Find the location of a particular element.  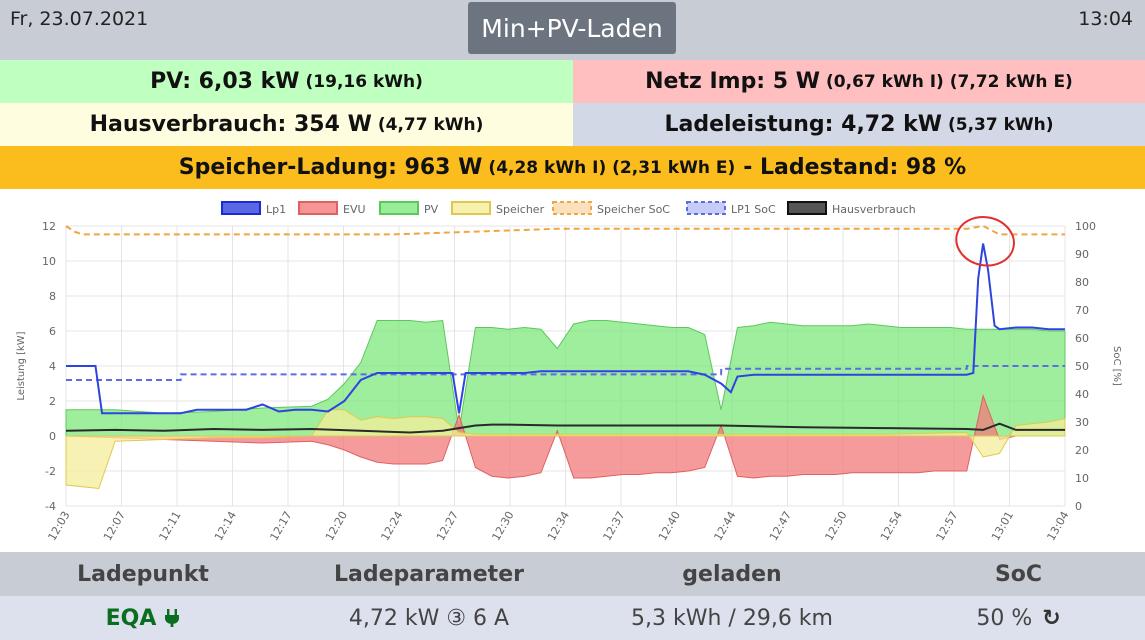

x-tick-label: 13:04 is located at coordinates (1057, 526).